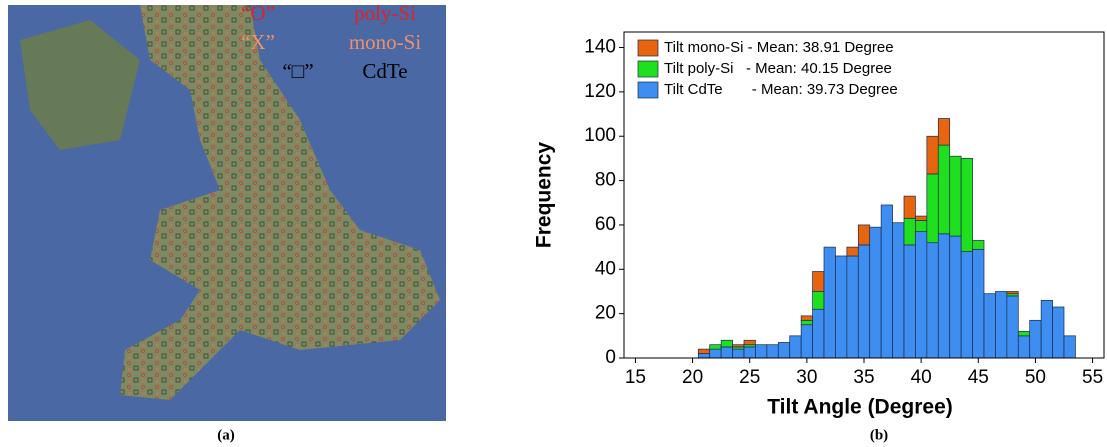 This screenshot has width=1107, height=447. I want to click on map-legend-label: poly-Si, so click(385, 13).